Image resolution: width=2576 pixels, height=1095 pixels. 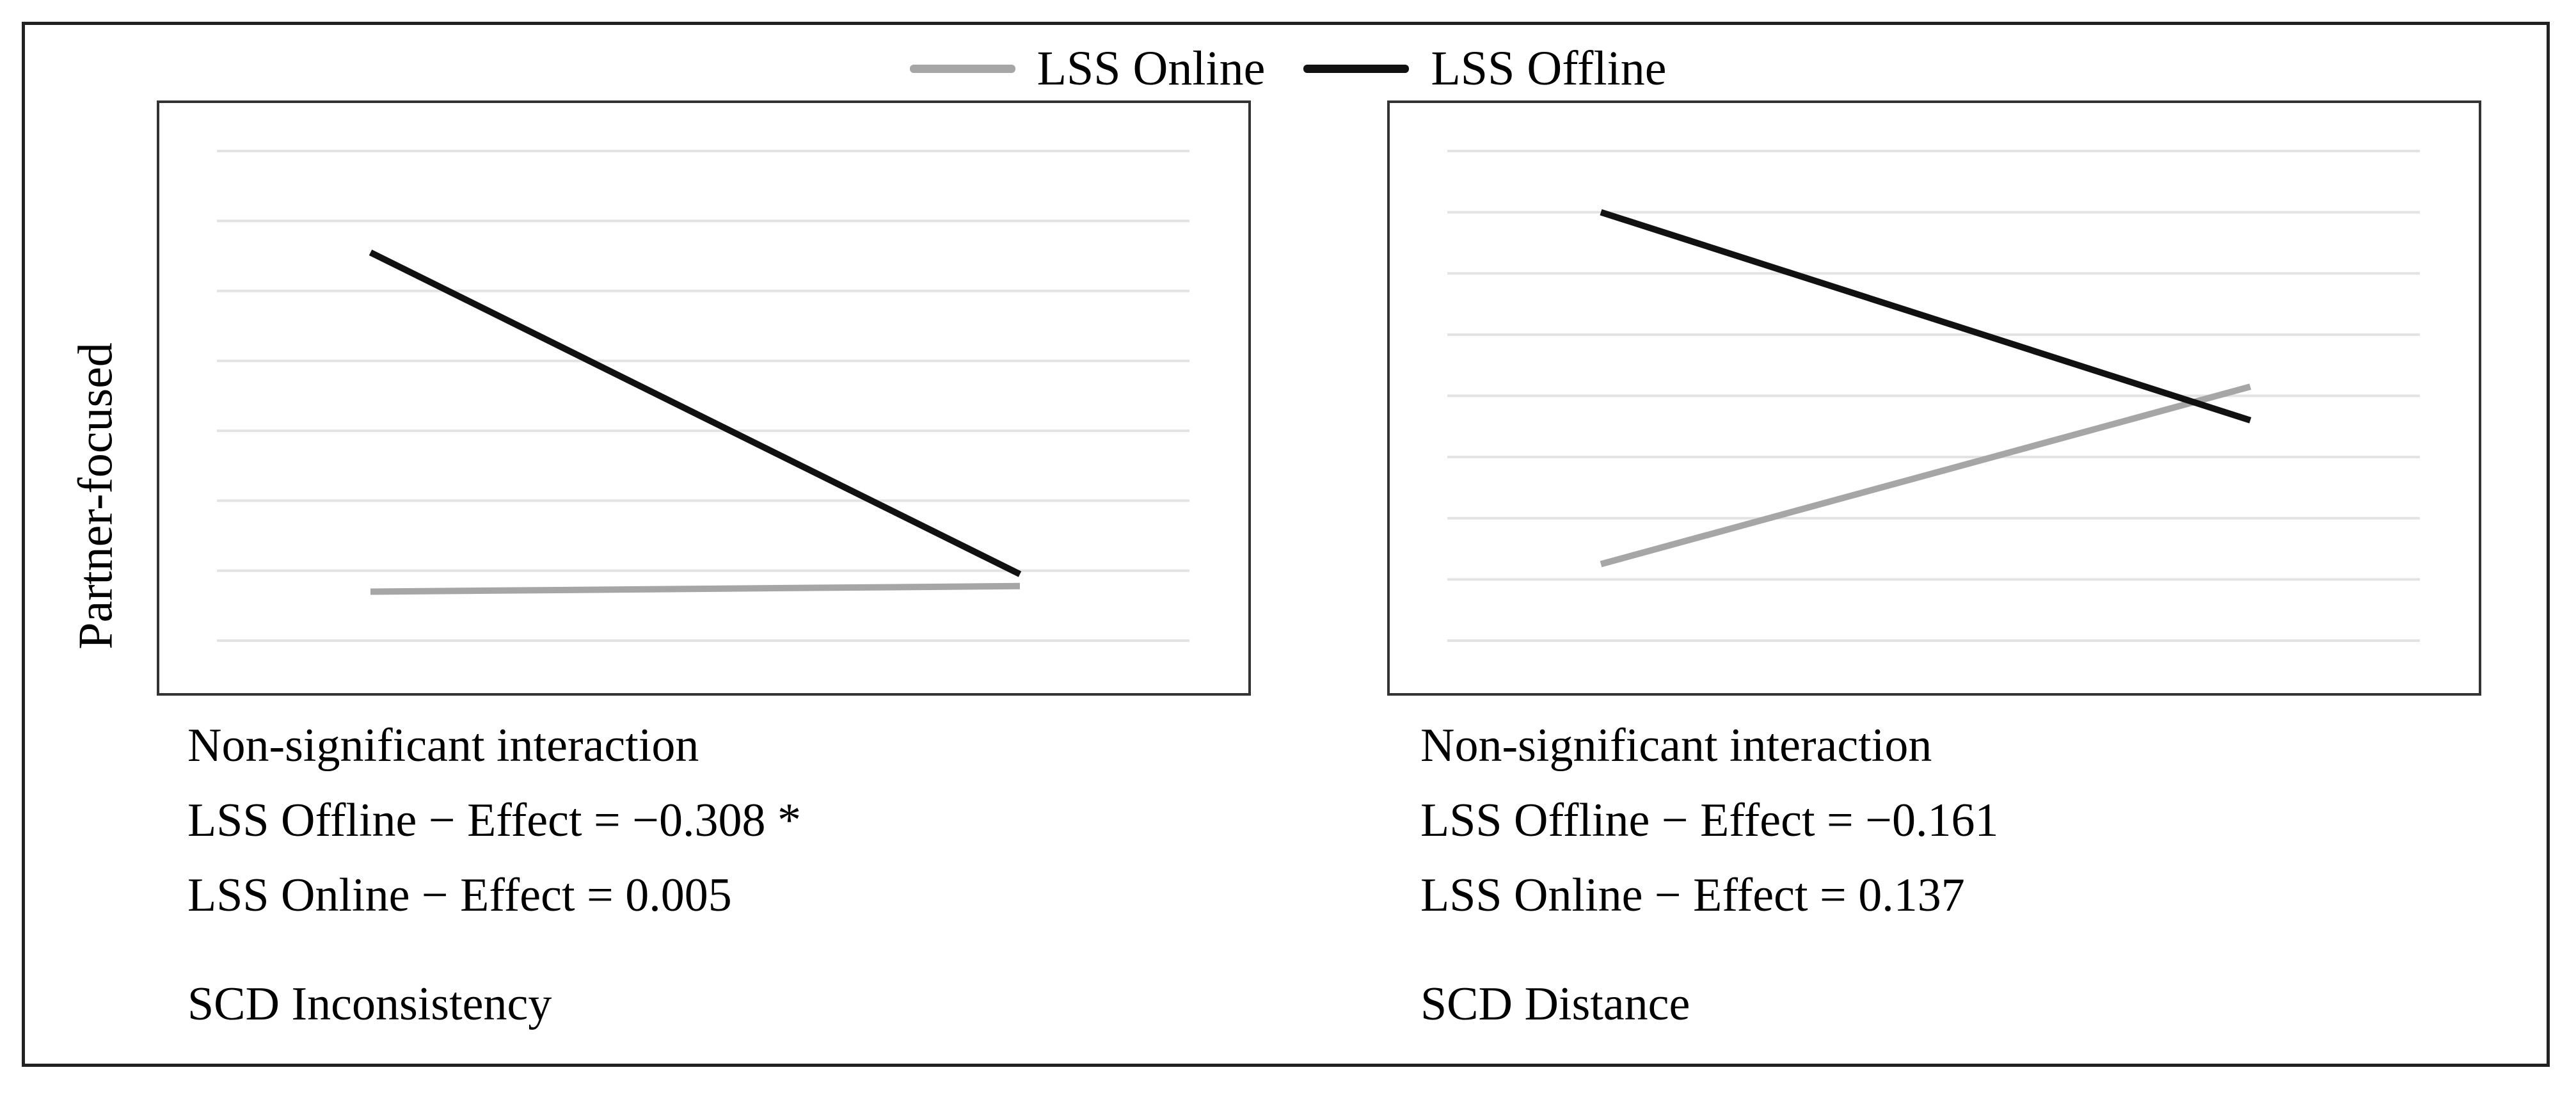 I want to click on annotation-online-effect-right: LSS Online − Effect = 0.137, so click(x=1693, y=895).